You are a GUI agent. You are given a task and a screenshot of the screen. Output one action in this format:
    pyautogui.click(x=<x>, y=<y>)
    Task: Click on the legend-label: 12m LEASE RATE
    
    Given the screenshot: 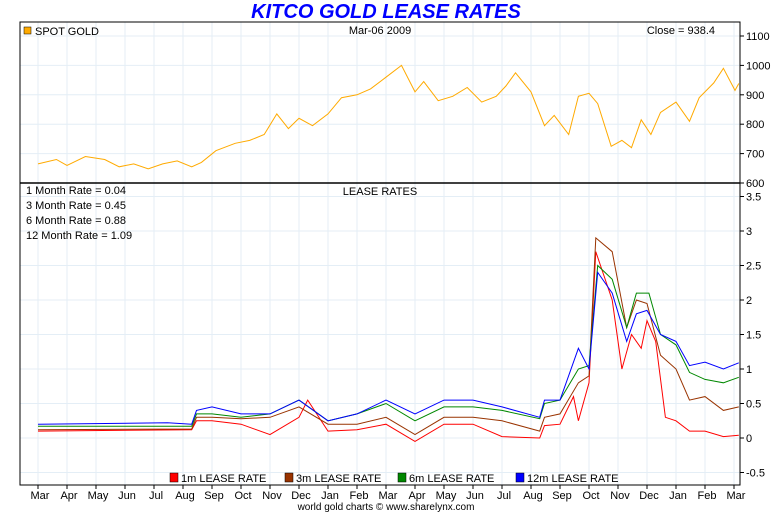 What is the action you would take?
    pyautogui.click(x=573, y=479)
    